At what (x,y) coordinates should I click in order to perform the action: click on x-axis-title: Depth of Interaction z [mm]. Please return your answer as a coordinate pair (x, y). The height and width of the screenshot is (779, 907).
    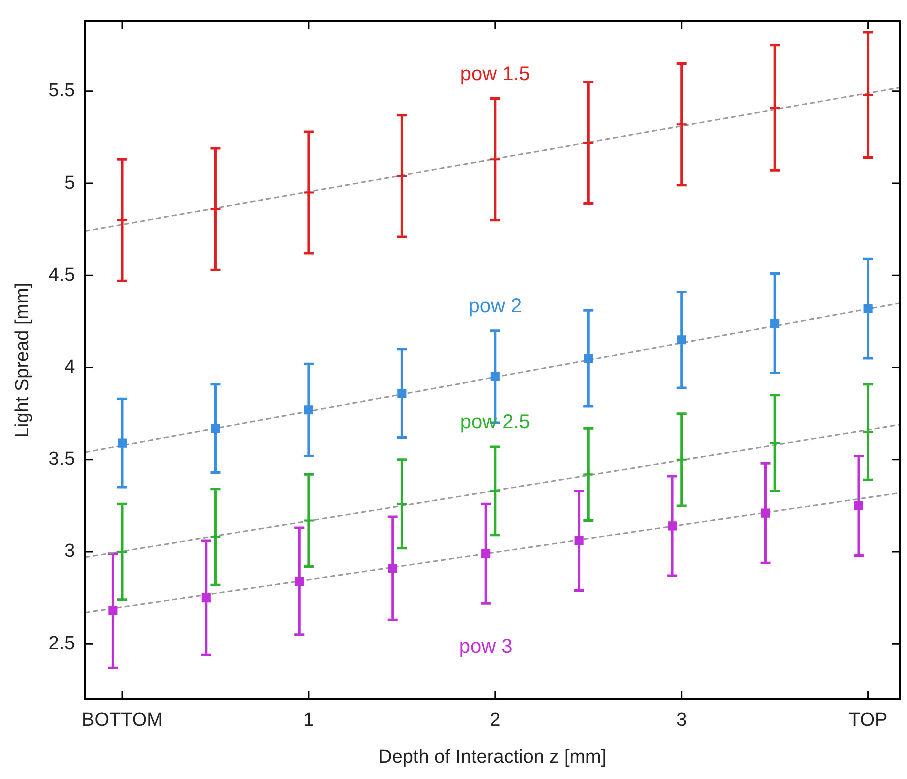
    Looking at the image, I should click on (492, 757).